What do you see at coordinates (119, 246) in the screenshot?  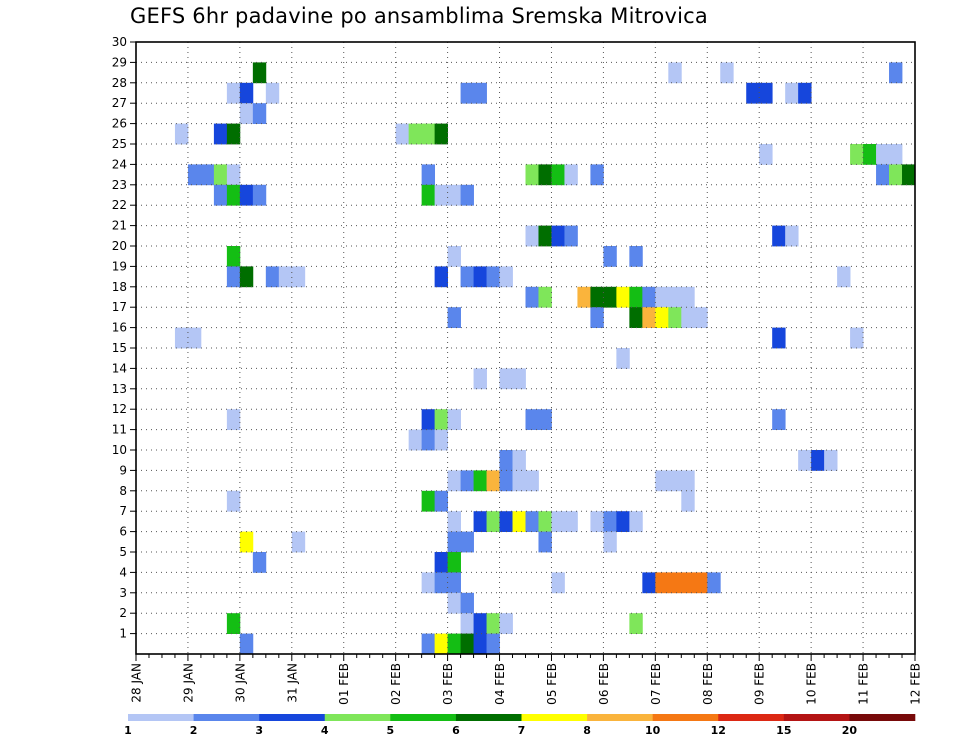 I see `y-tick-label: 20` at bounding box center [119, 246].